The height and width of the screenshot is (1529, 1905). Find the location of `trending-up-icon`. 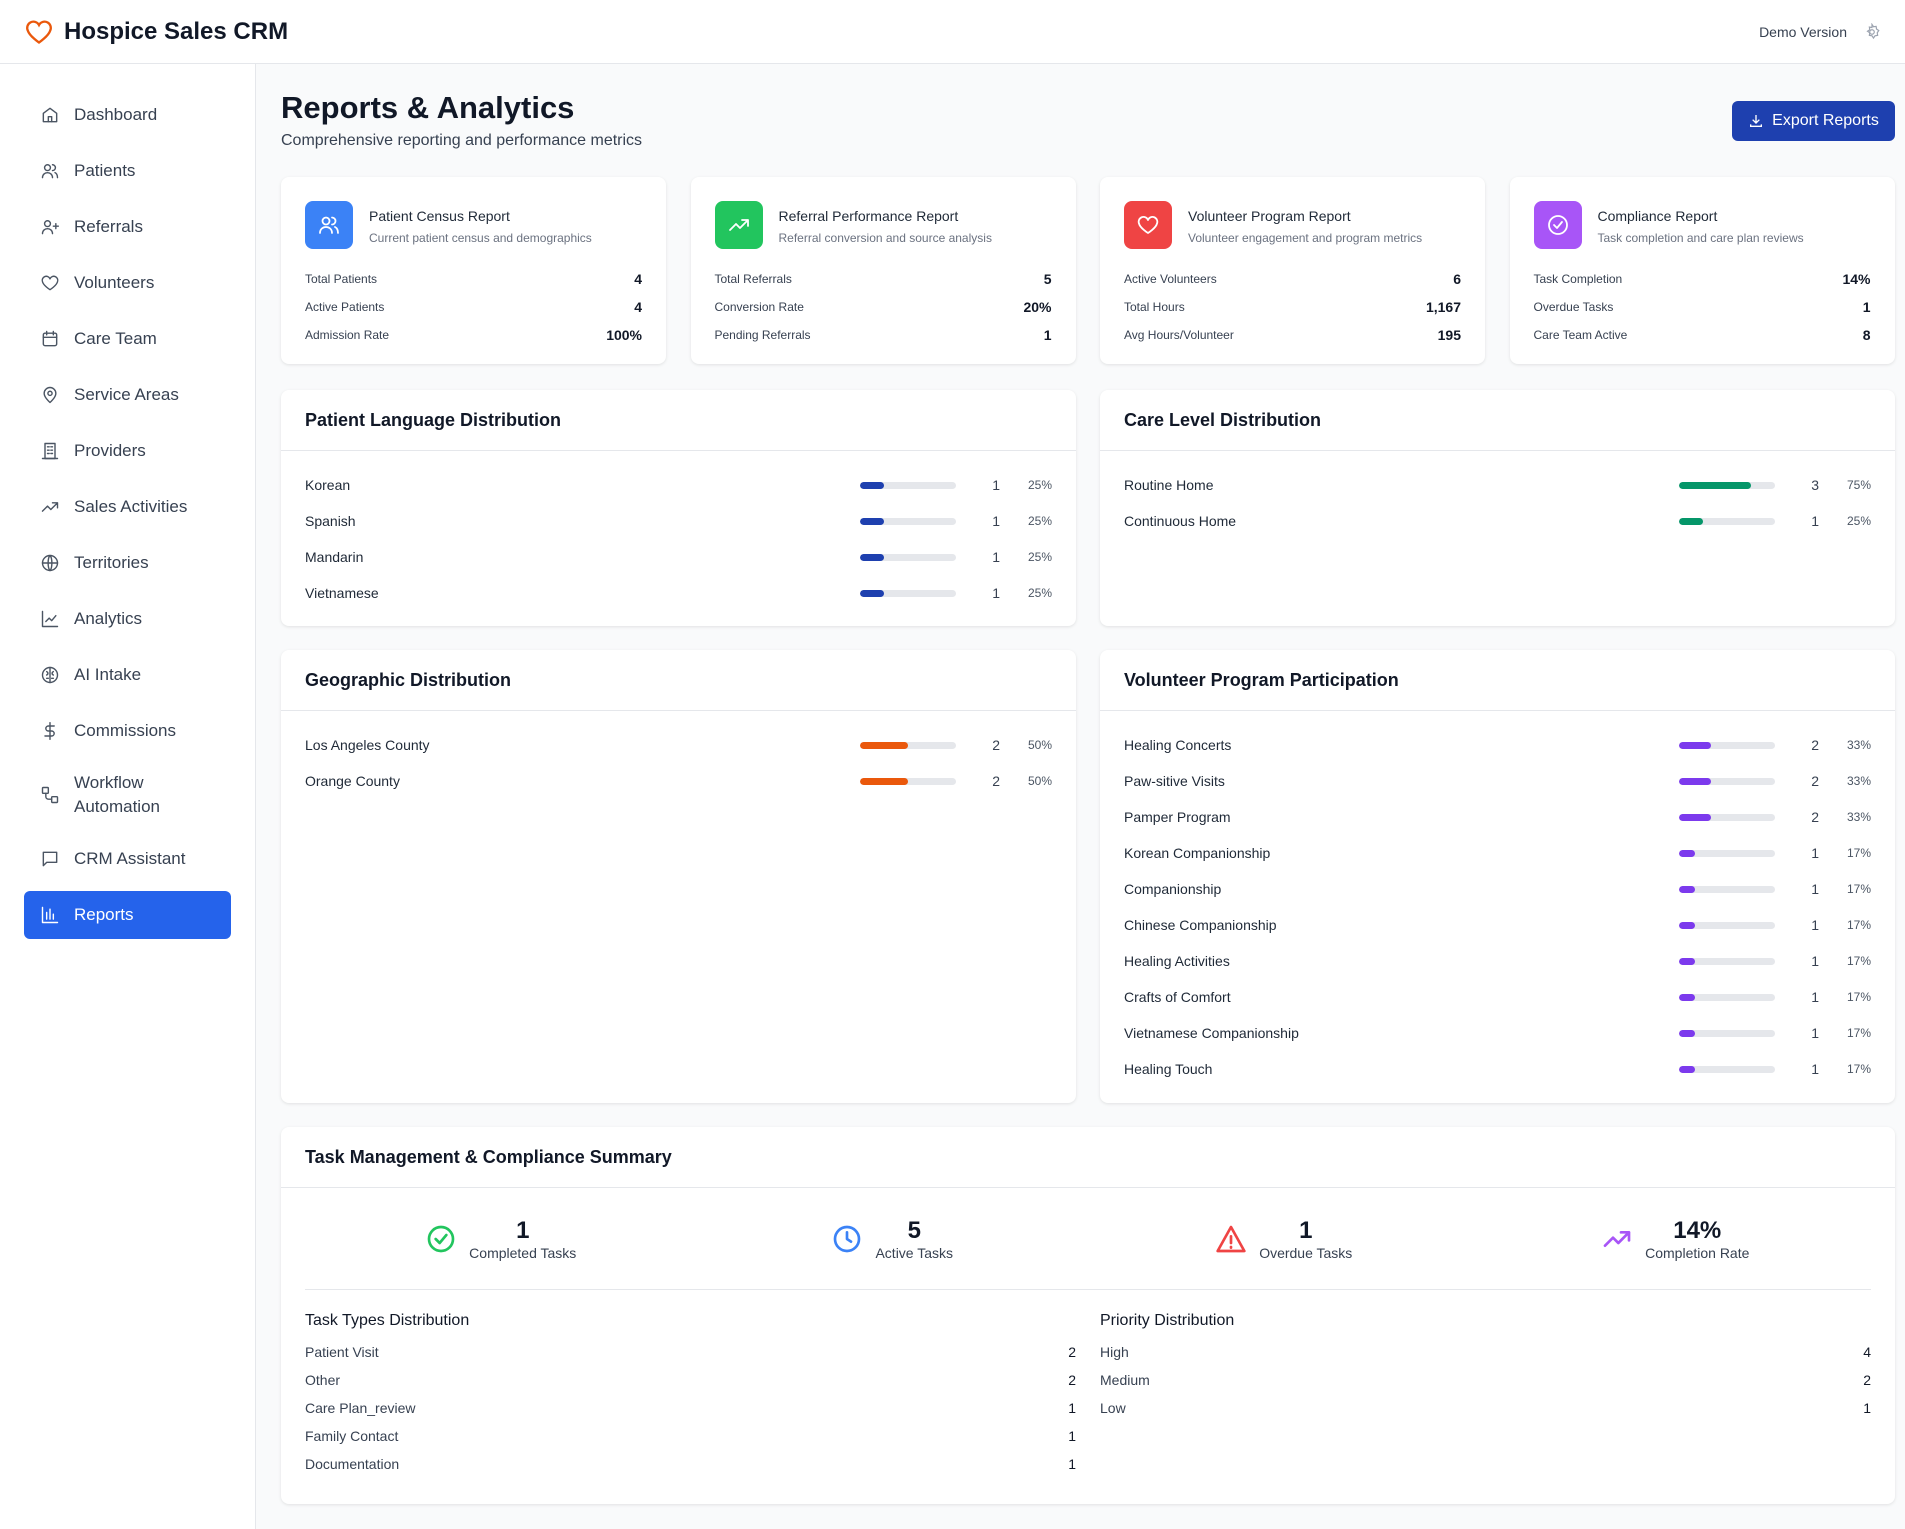

trending-up-icon is located at coordinates (1617, 1238).